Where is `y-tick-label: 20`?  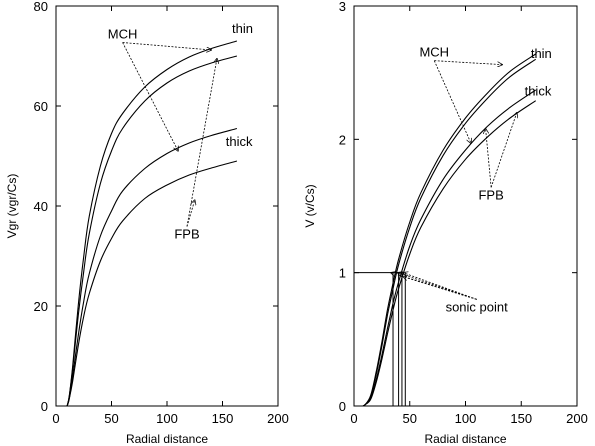
y-tick-label: 20 is located at coordinates (41, 306).